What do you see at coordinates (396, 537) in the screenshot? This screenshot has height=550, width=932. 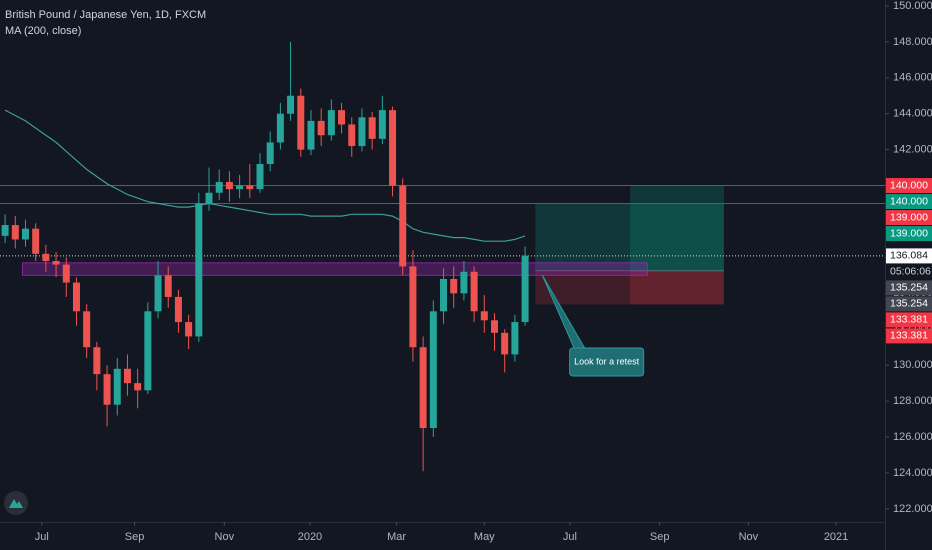 I see `x-tick-label: Mar` at bounding box center [396, 537].